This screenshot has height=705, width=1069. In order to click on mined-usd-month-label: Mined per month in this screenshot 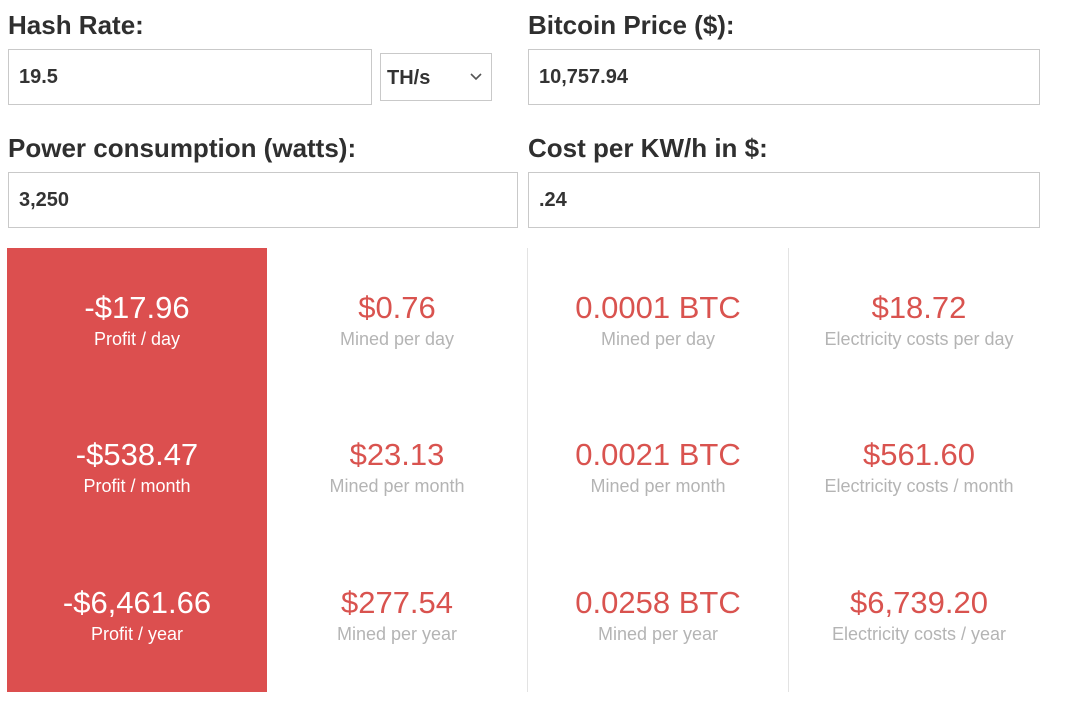, I will do `click(397, 486)`.